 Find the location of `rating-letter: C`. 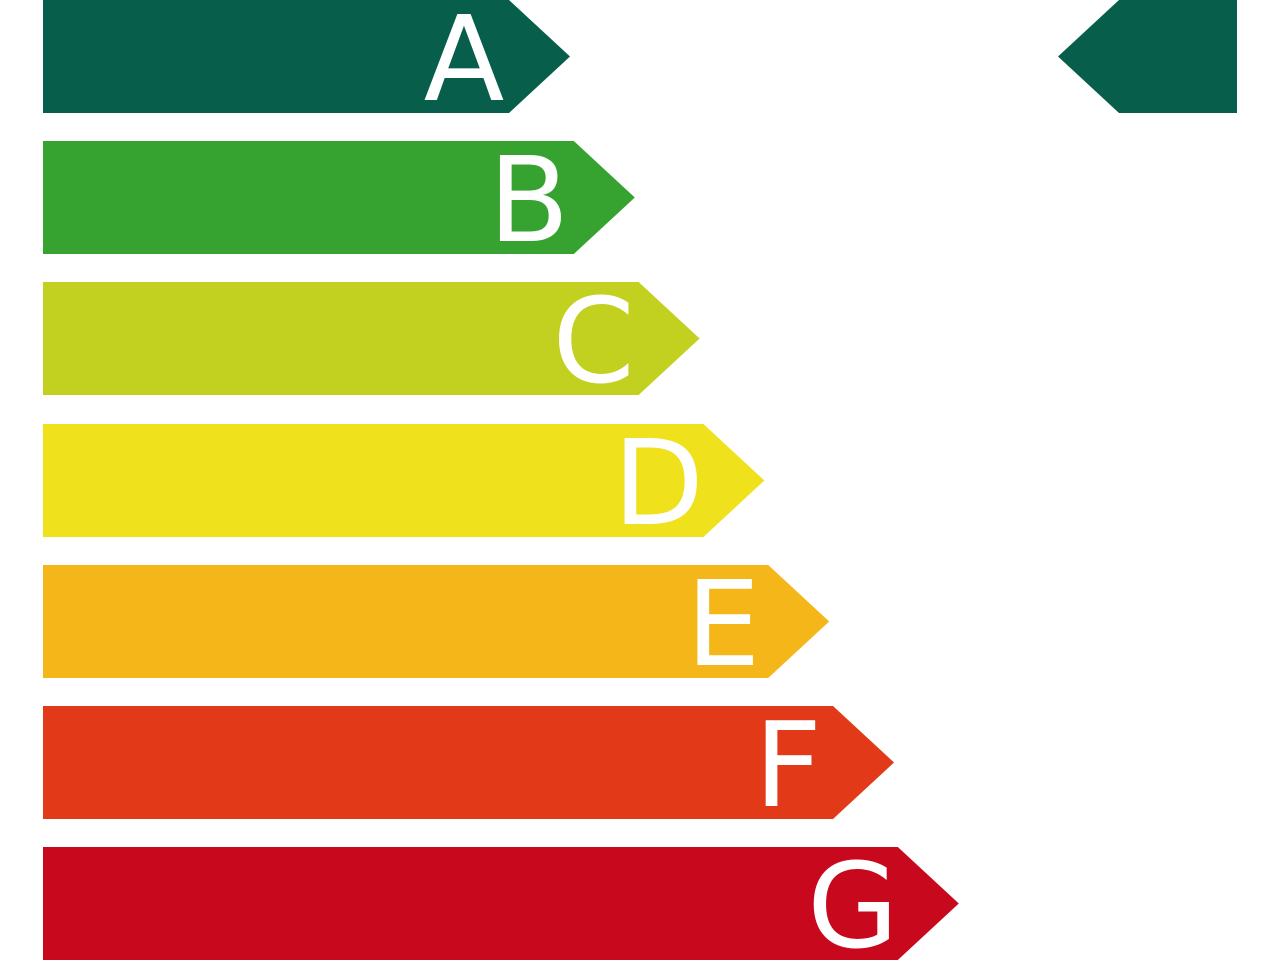

rating-letter: C is located at coordinates (593, 341).